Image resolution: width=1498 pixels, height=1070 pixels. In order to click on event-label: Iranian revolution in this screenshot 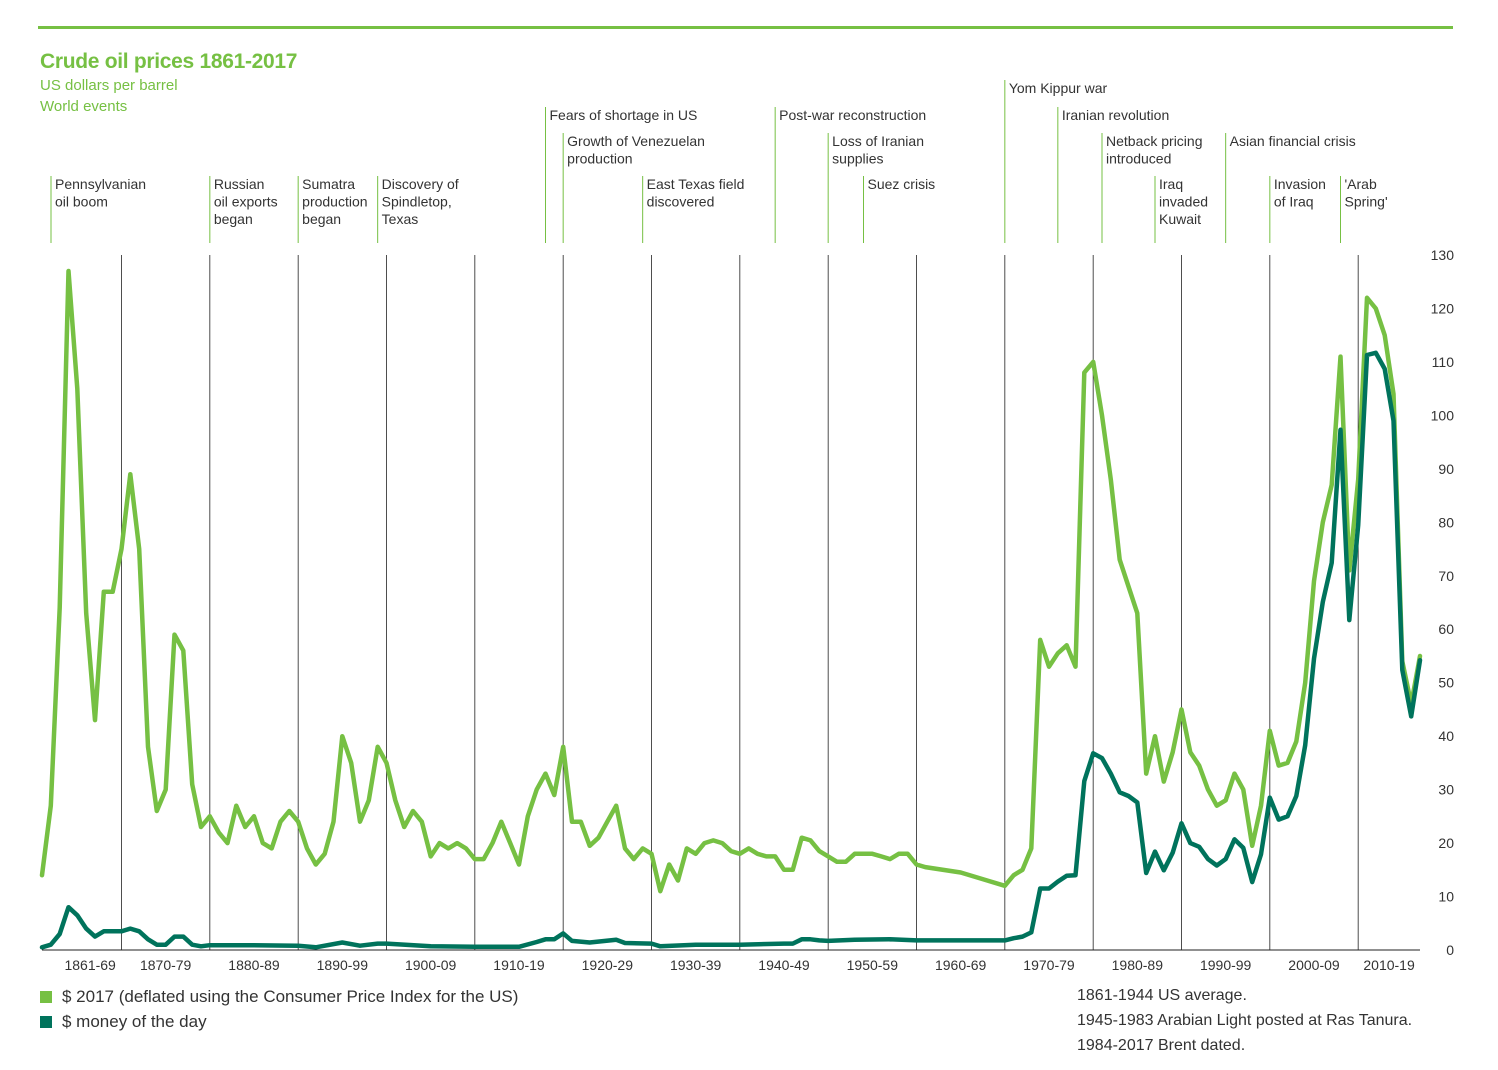, I will do `click(1115, 115)`.